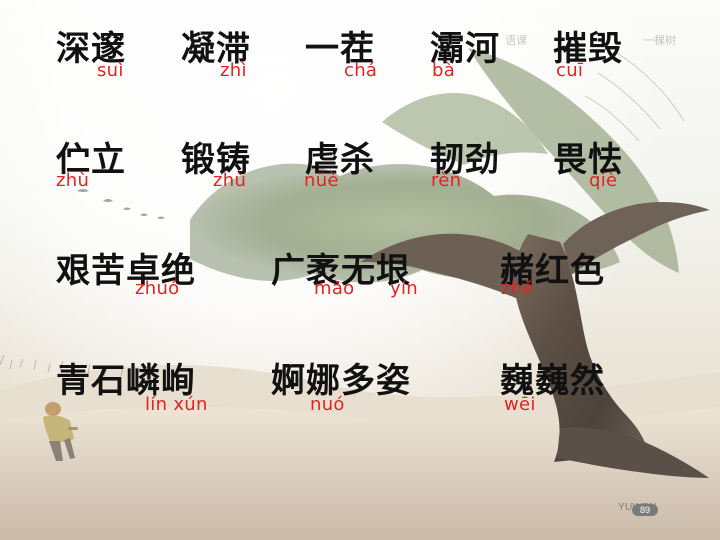 The width and height of the screenshot is (720, 540). Describe the element at coordinates (516, 40) in the screenshot. I see `top-faint-label-1: 语课` at that location.